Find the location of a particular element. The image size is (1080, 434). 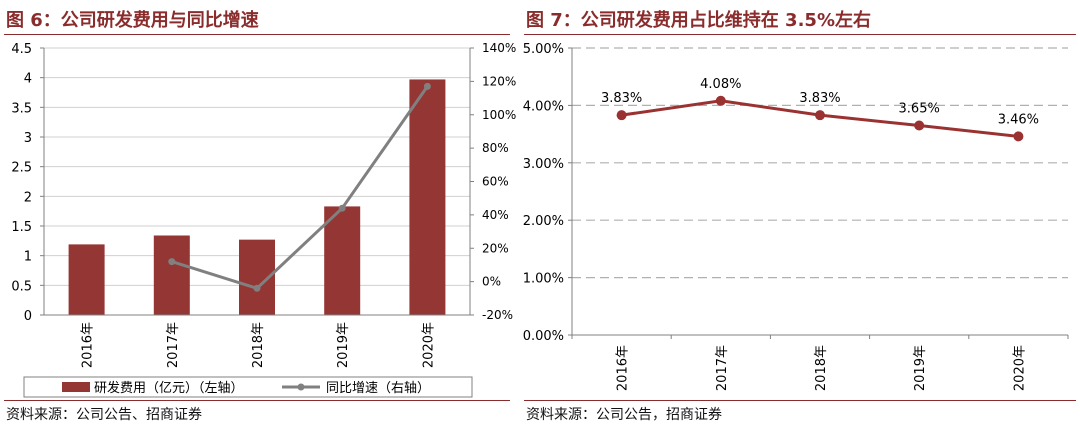

left-axis-tick-label: 2.5 is located at coordinates (21, 168).